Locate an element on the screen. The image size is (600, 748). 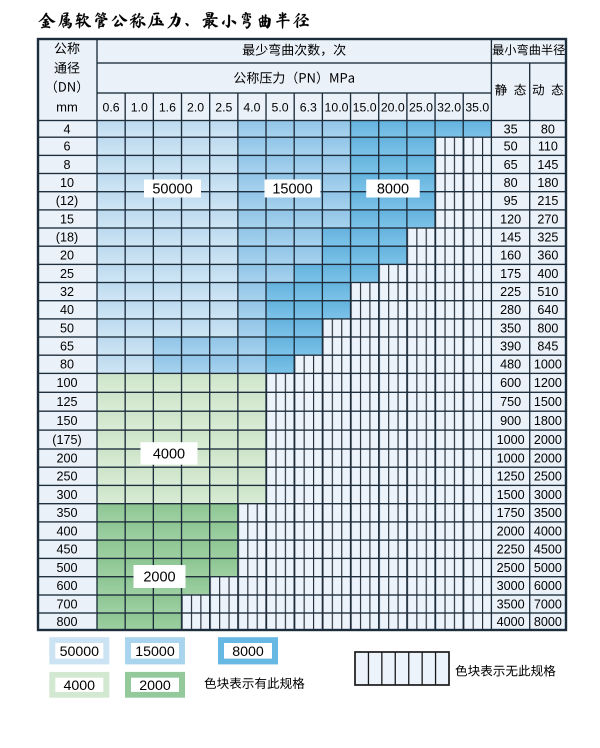
svg-text: 480 is located at coordinates (510, 365).